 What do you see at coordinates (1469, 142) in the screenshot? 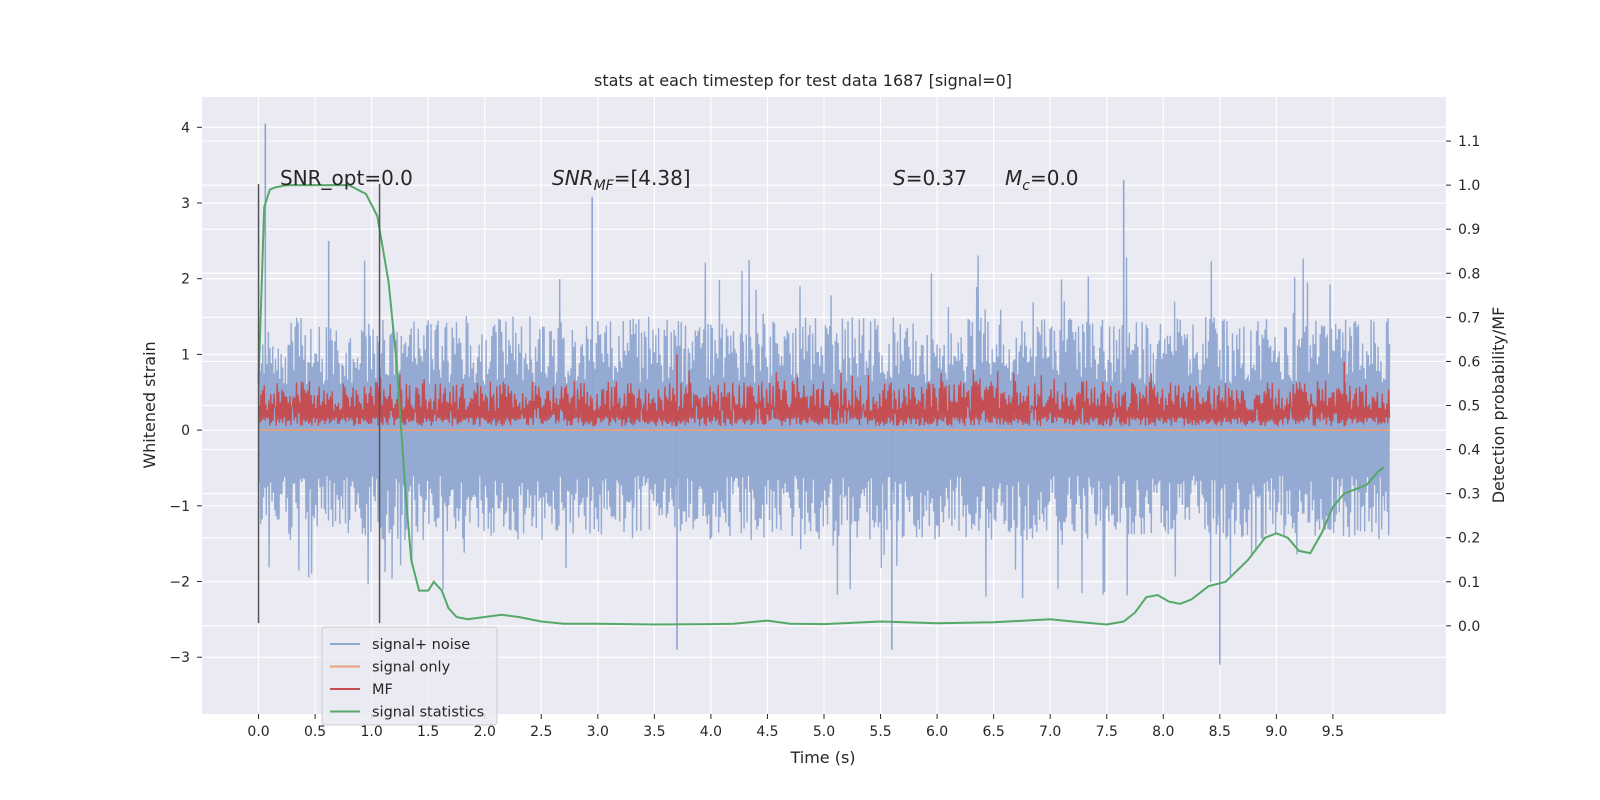
I see `y-tick-label-right: 1.1` at bounding box center [1469, 142].